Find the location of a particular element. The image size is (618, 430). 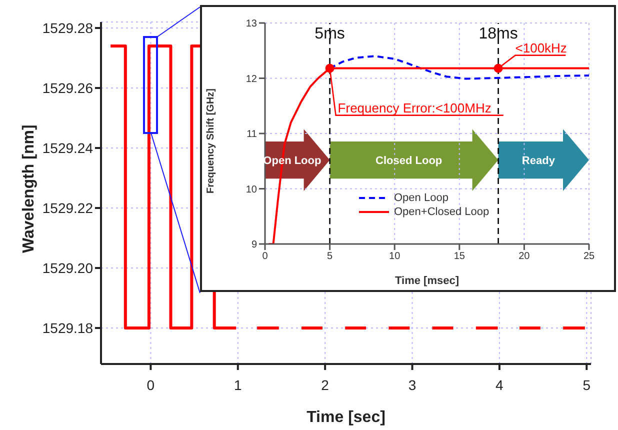

y-tick-label: 13 is located at coordinates (252, 24).